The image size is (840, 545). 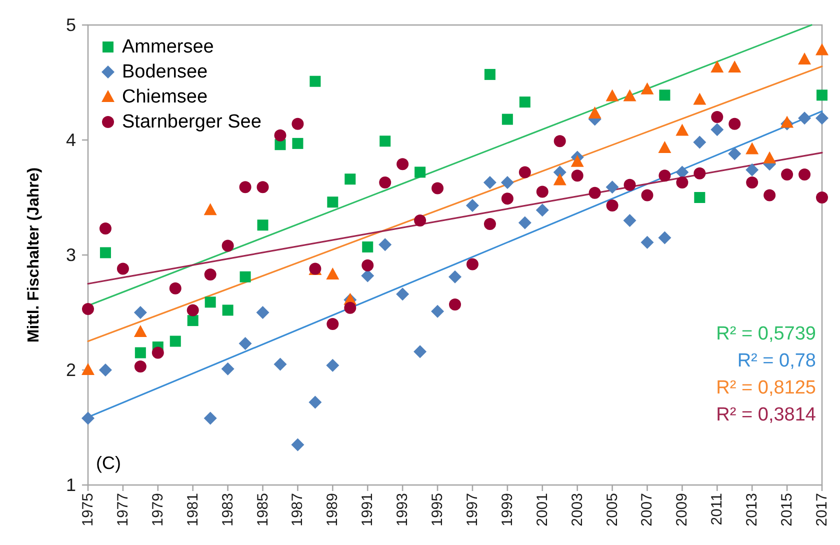 I want to click on x-tick-label: 1999, so click(x=507, y=509).